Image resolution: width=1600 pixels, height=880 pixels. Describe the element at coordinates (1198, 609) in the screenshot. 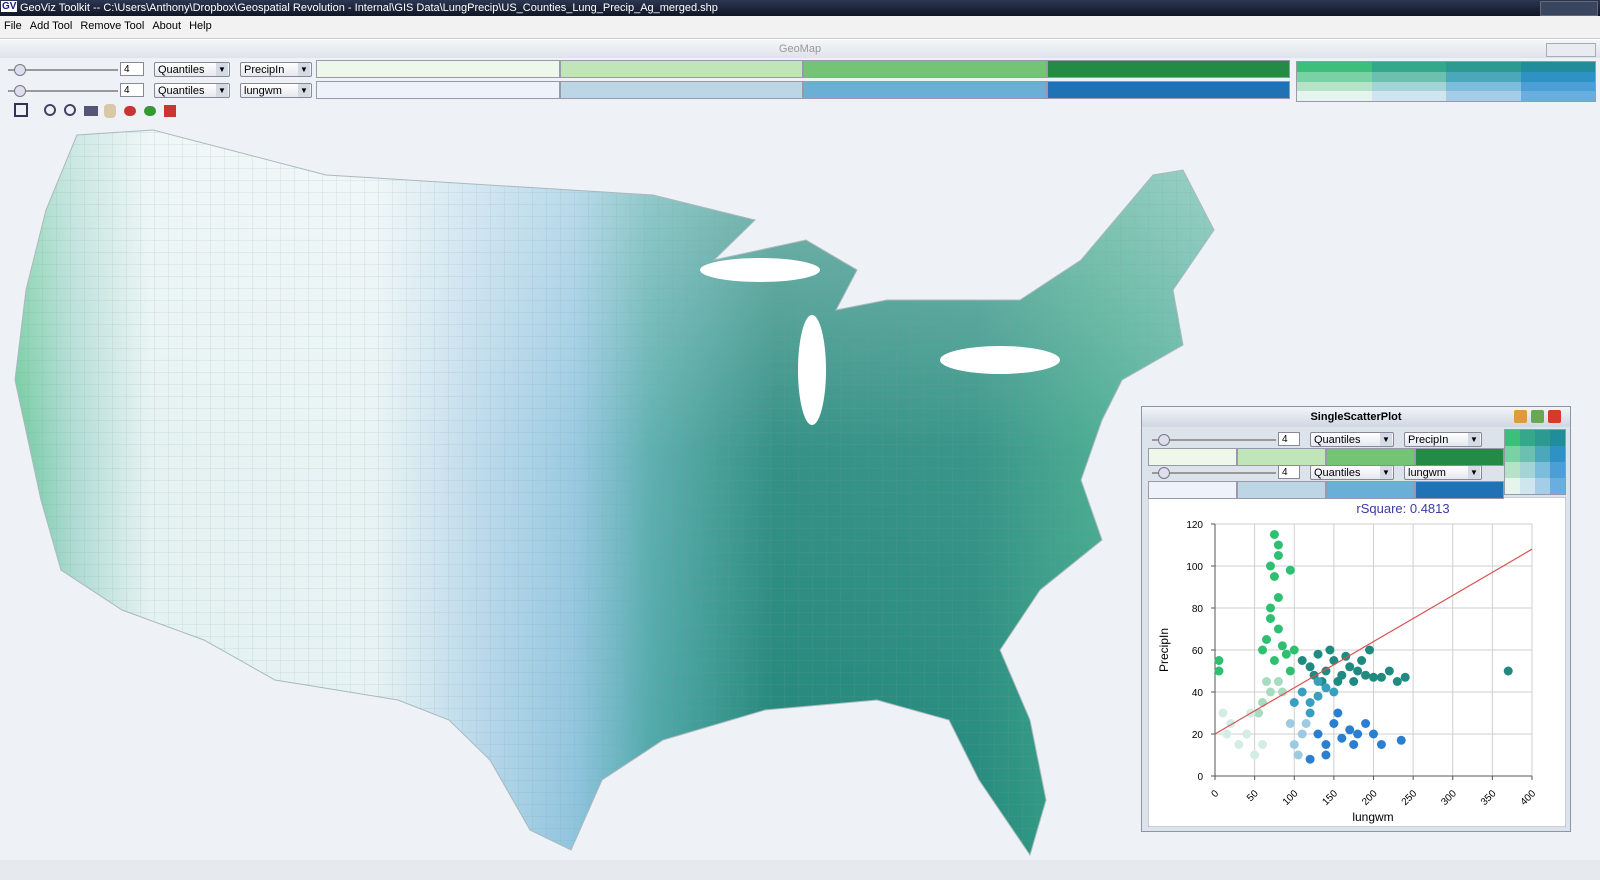

I see `y-tick-label: 80` at that location.